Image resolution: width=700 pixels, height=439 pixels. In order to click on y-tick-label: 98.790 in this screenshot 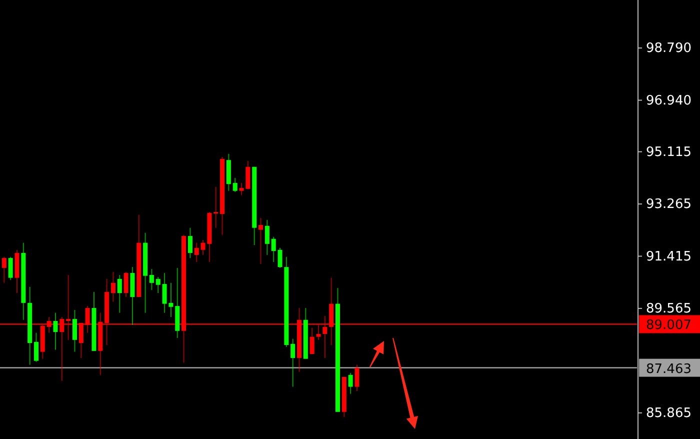, I will do `click(669, 48)`.